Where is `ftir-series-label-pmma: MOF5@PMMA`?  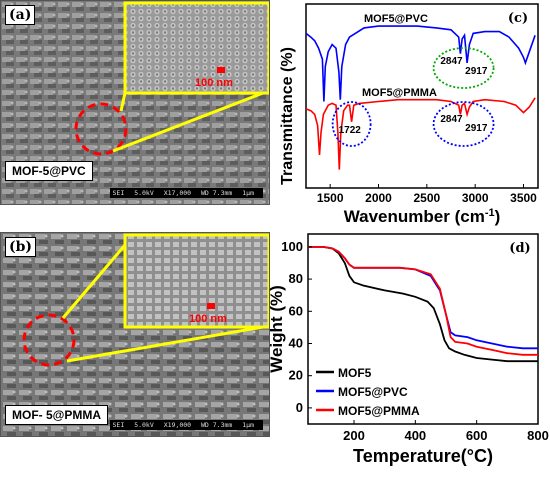 ftir-series-label-pmma: MOF5@PMMA is located at coordinates (399, 93).